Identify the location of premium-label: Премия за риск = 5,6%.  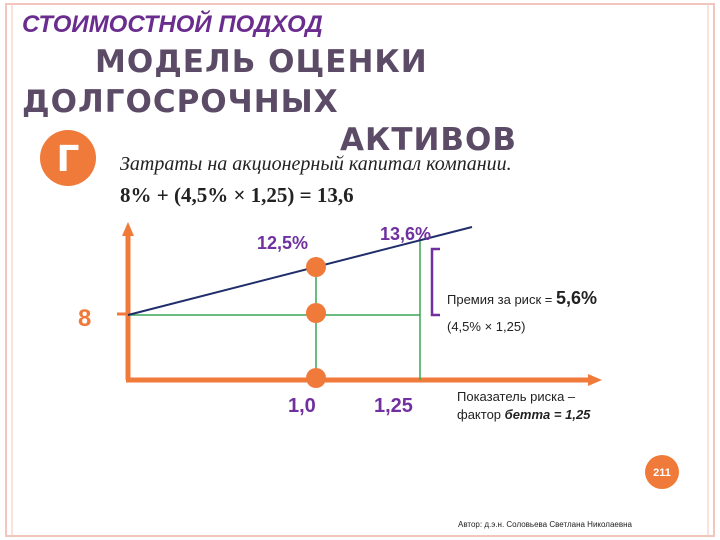
(522, 298).